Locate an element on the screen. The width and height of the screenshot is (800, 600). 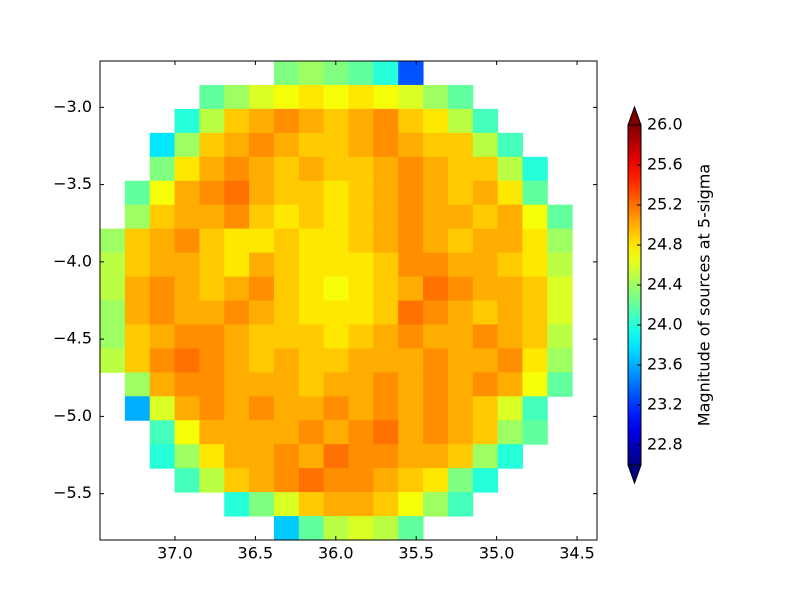
colorbar-extend-min is located at coordinates (634, 474).